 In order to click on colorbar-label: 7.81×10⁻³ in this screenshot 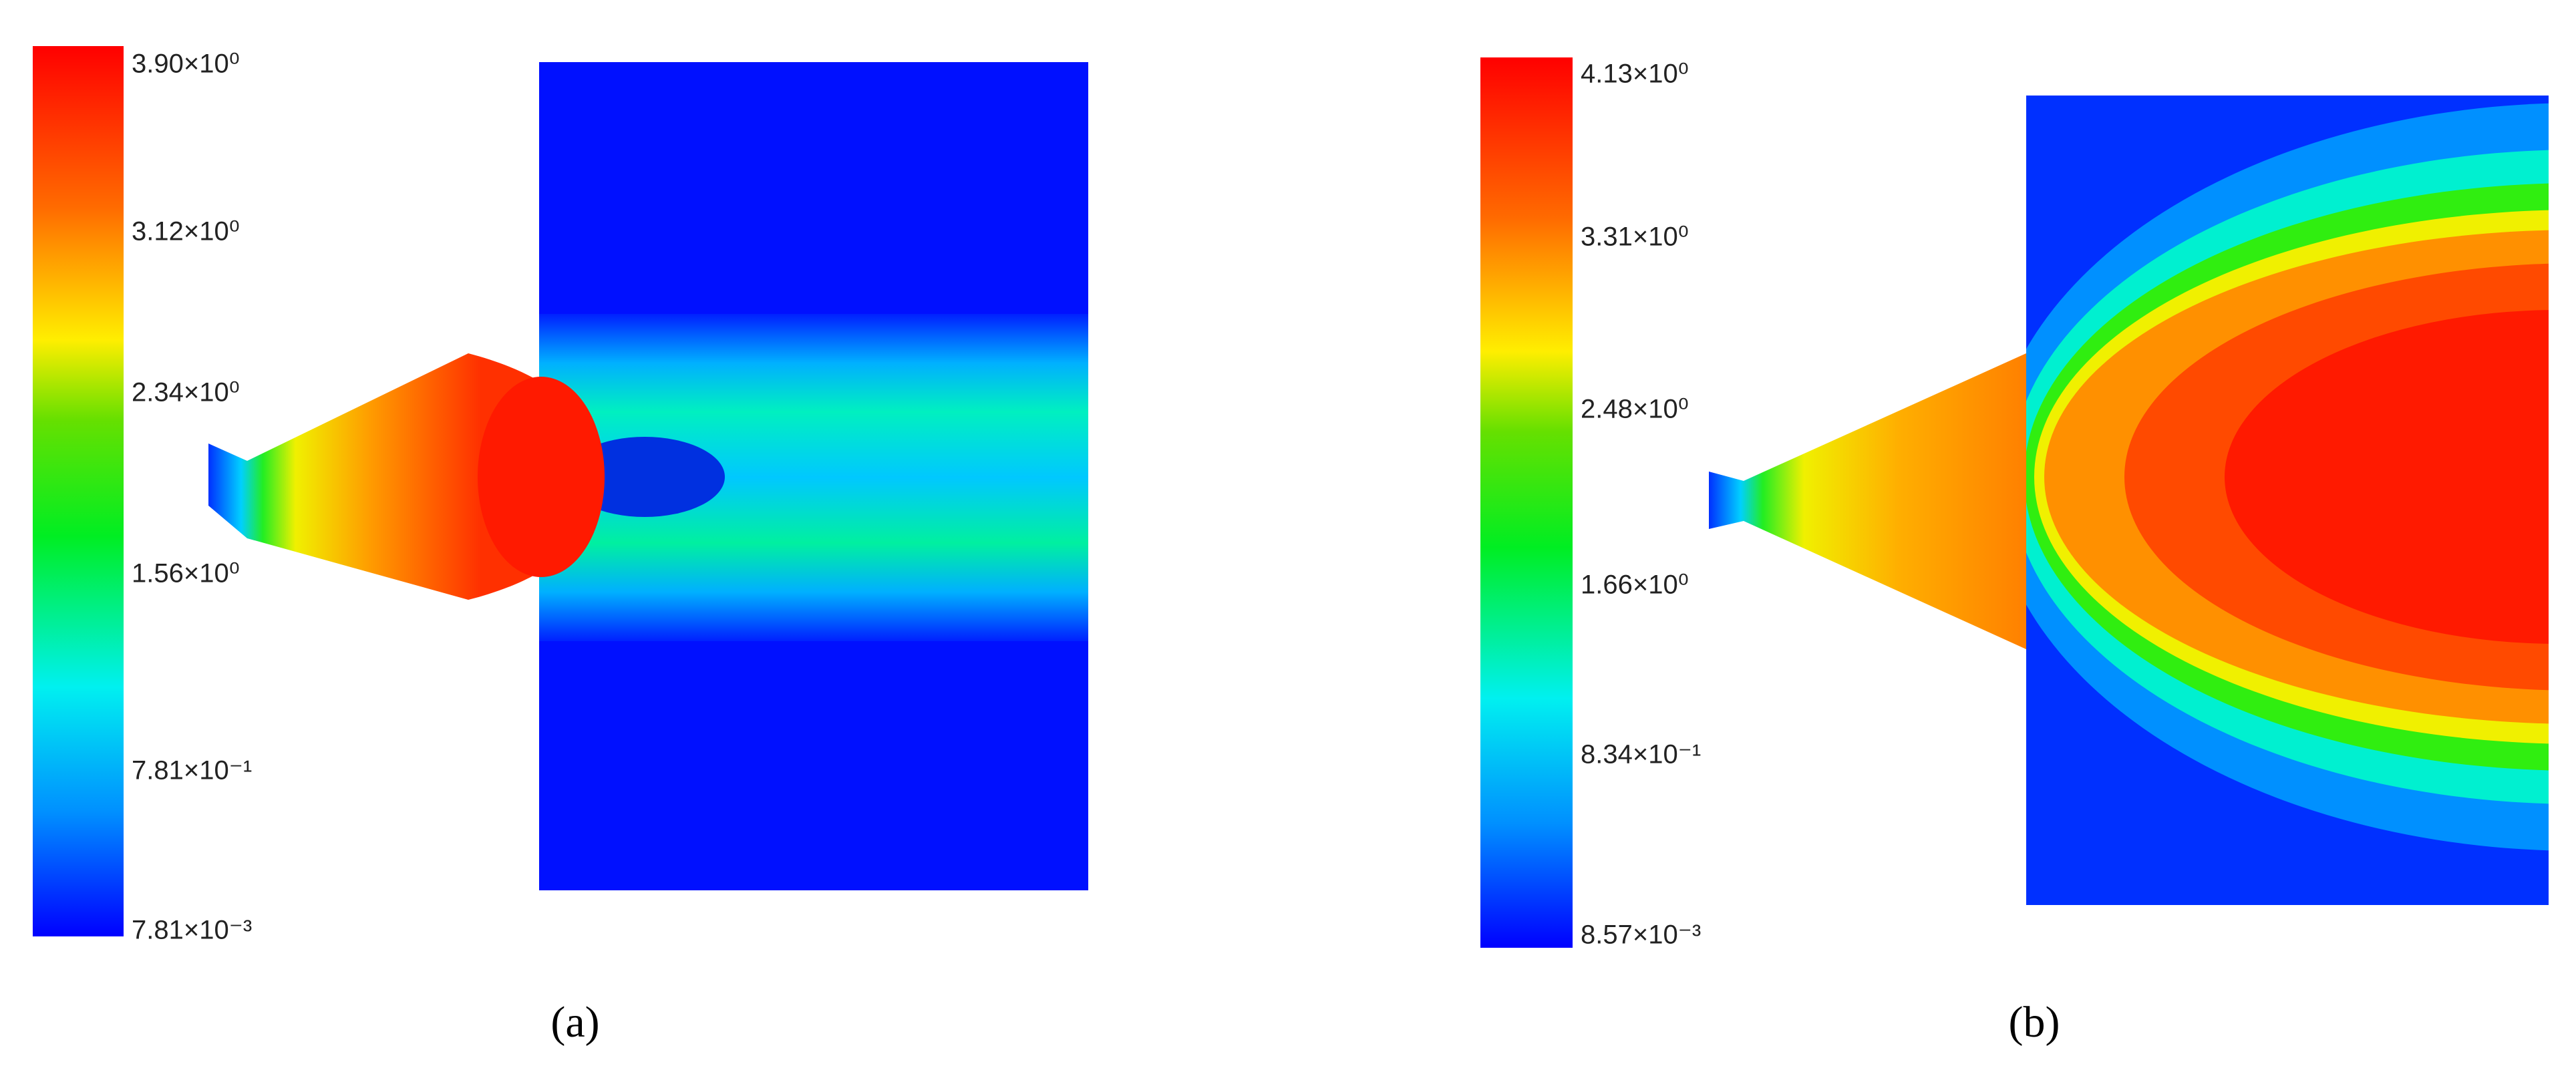, I will do `click(192, 930)`.